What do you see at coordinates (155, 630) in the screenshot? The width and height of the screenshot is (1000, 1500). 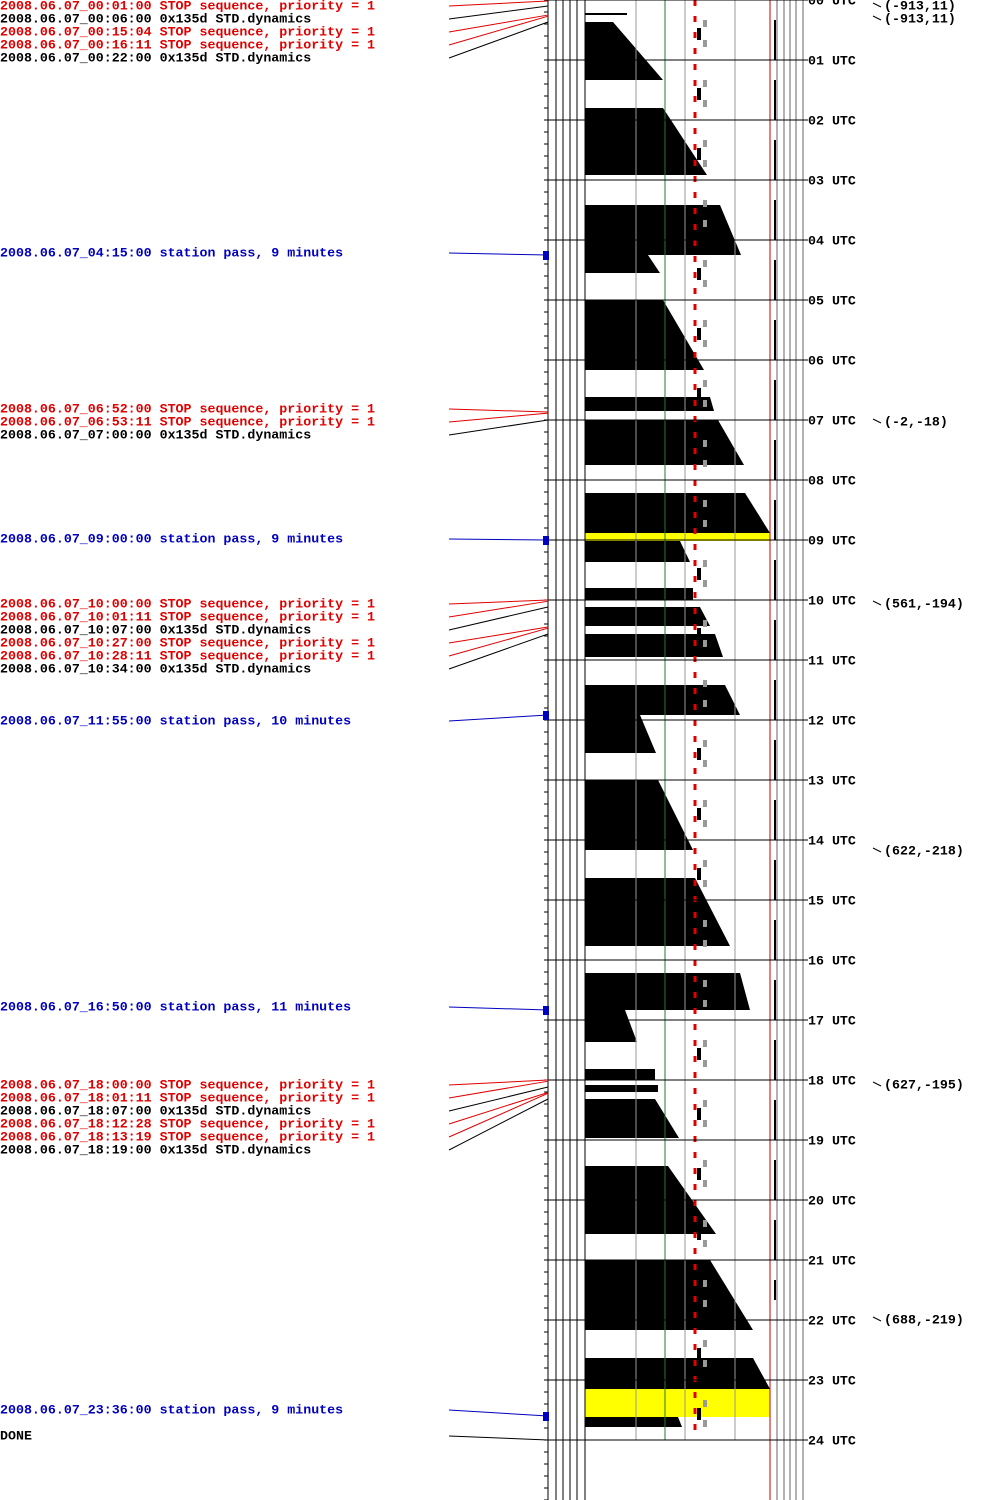 I see `event-label: 2008.06.07_10:07:00 0x135d STD.dynamics` at bounding box center [155, 630].